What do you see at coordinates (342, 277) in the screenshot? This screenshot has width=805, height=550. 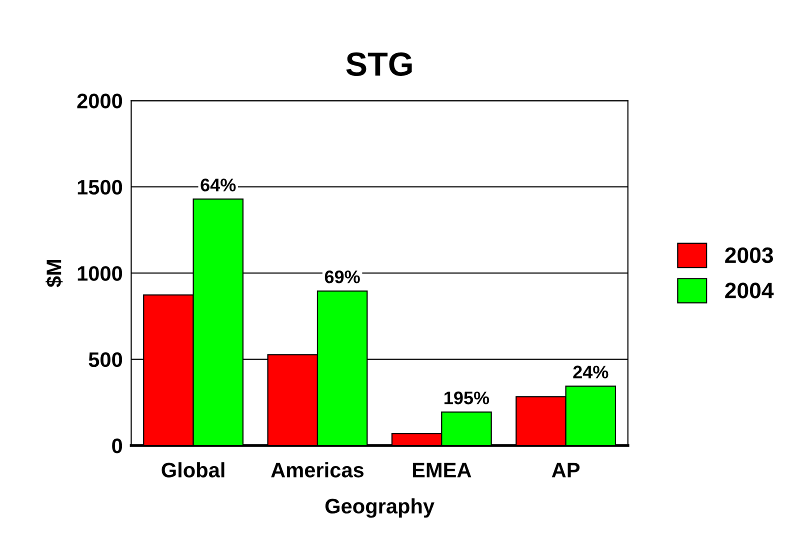 I see `annotation: 69%` at bounding box center [342, 277].